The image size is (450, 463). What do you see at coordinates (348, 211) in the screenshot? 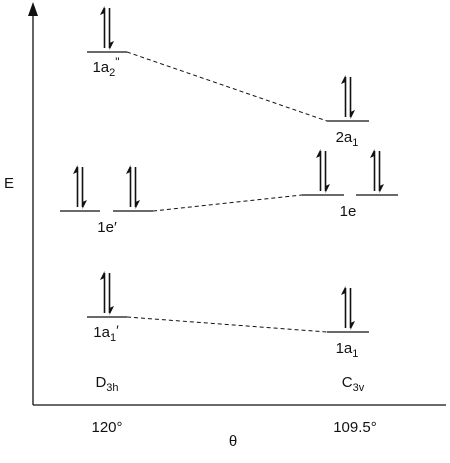
I see `orbital-label-1e: 1e` at bounding box center [348, 211].